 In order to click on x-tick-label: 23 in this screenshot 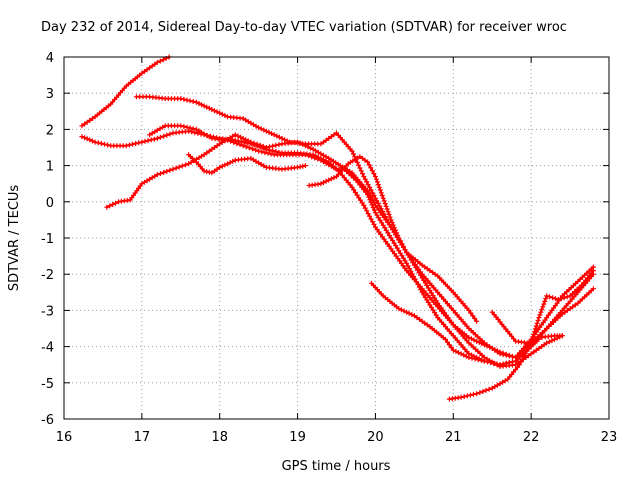, I will do `click(609, 437)`.